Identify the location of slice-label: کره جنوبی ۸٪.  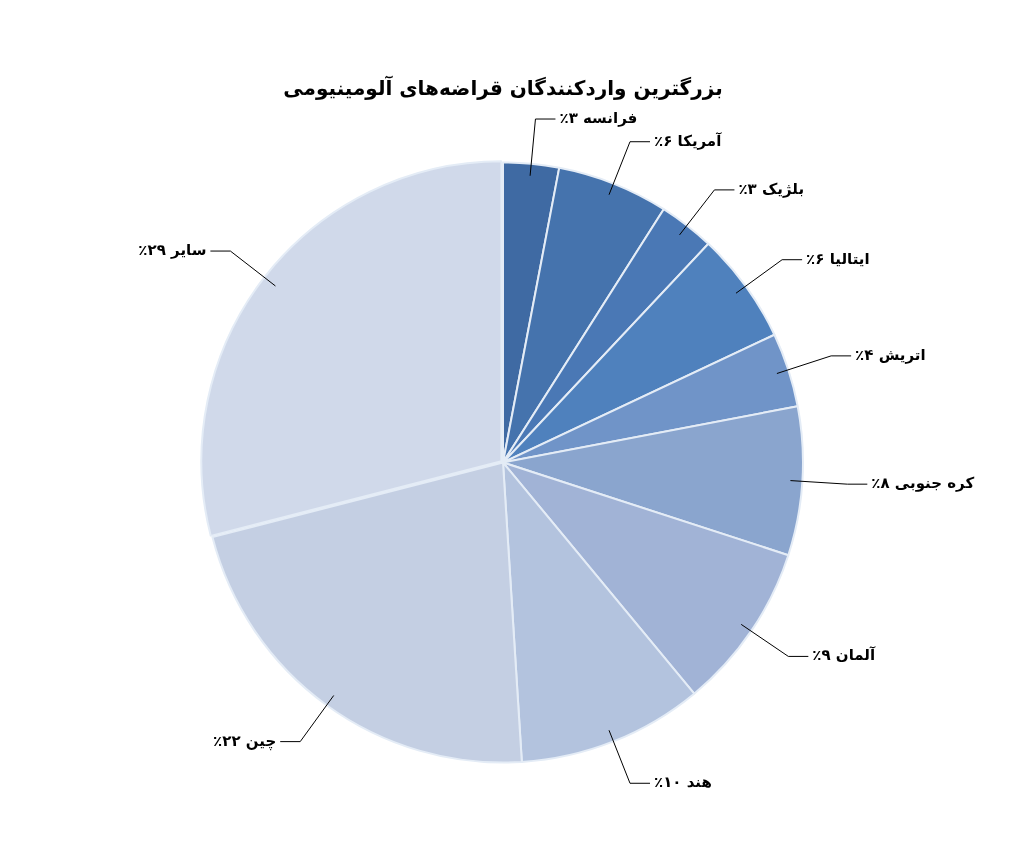
(923, 483).